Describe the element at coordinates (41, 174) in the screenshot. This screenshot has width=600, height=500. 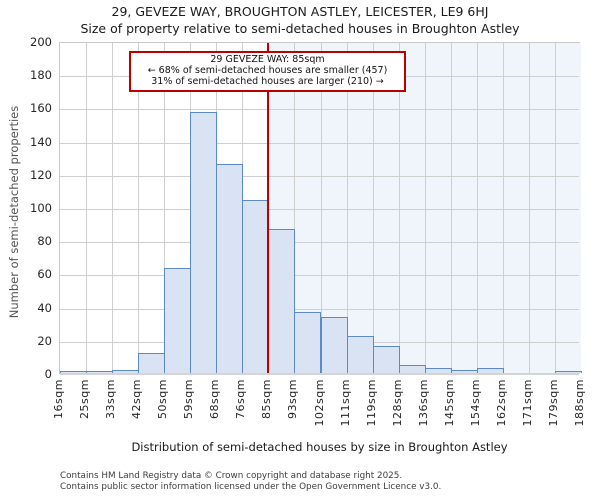
I see `y-axis-tick-label: 120` at that location.